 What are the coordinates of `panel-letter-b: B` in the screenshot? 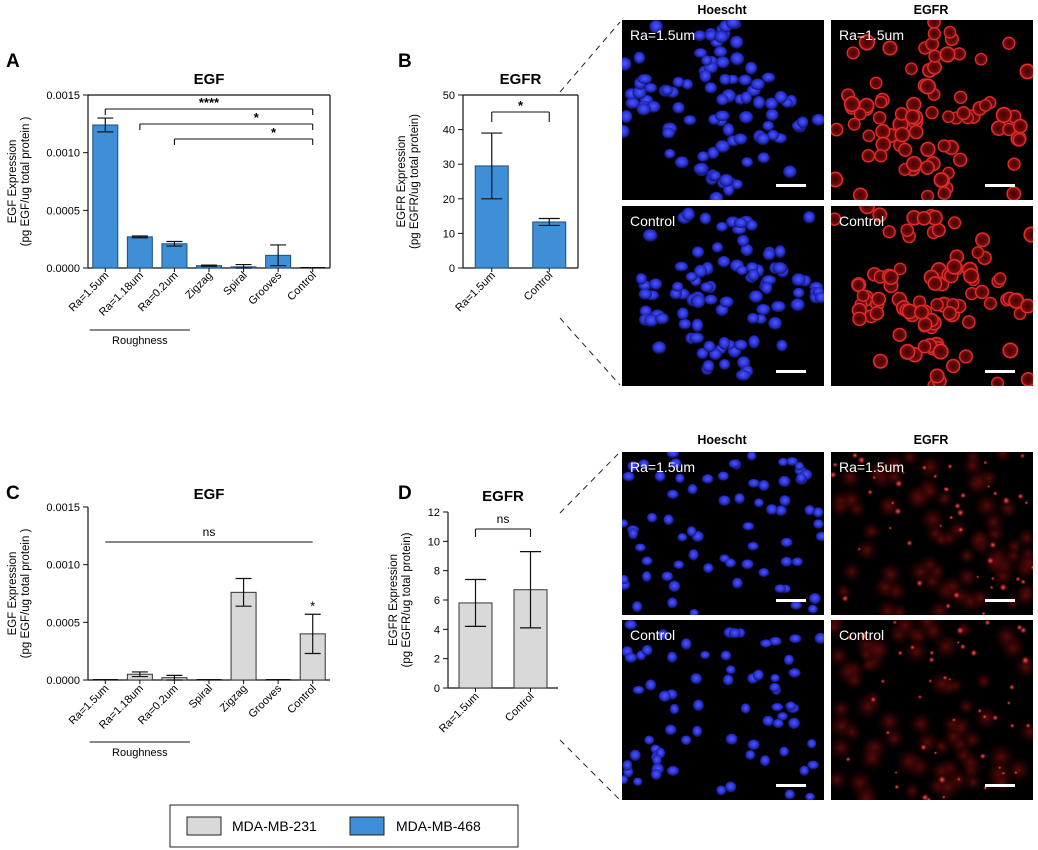 It's located at (405, 61).